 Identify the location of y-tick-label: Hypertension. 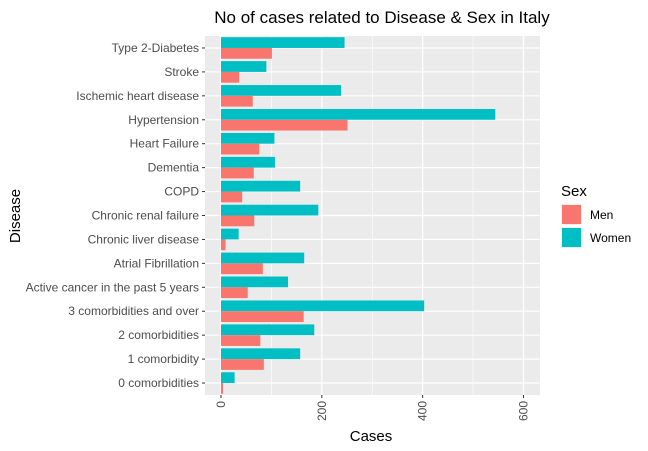
(163, 120).